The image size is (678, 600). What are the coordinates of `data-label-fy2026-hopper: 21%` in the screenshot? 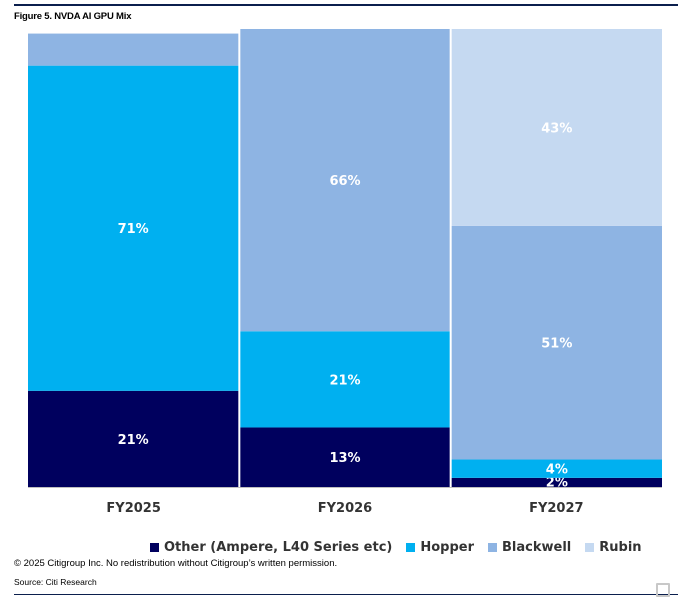 It's located at (344, 380).